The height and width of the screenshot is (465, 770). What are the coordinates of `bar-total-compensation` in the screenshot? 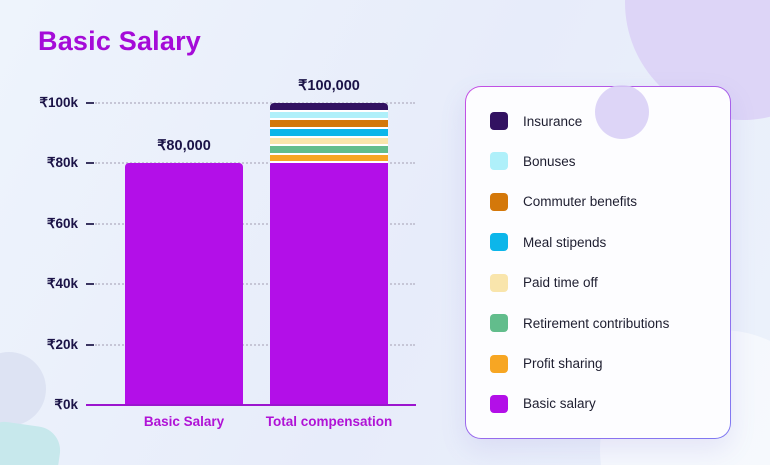 It's located at (329, 254).